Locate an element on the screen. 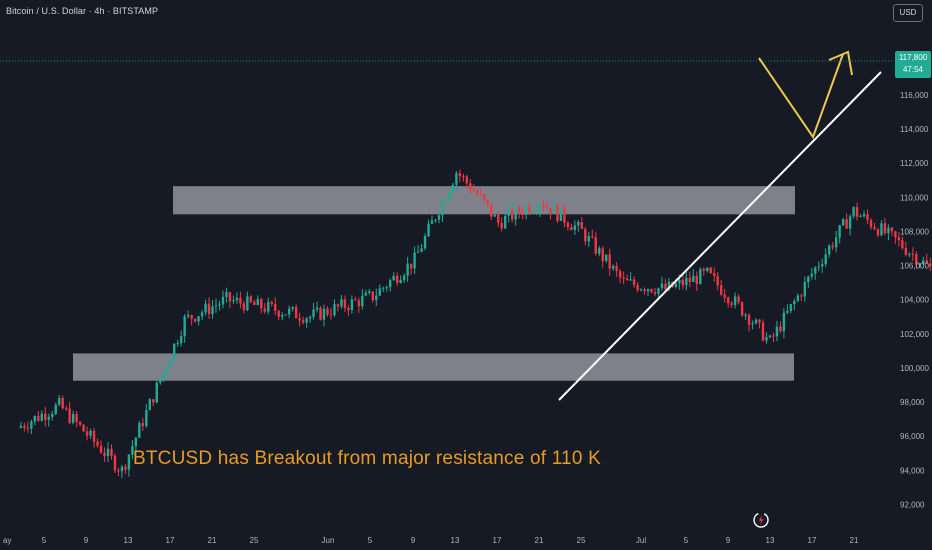 The image size is (932, 550). y-tick-label: 102,000 is located at coordinates (914, 334).